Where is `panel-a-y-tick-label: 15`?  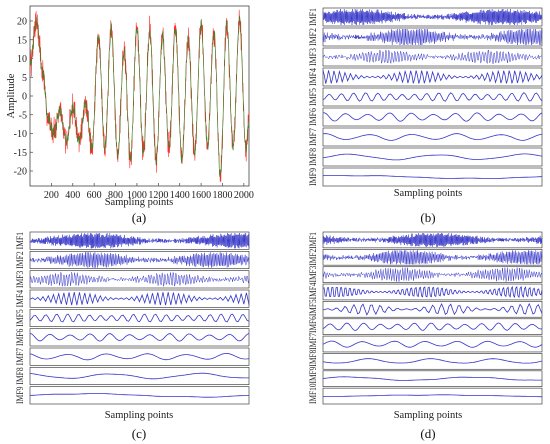 panel-a-y-tick-label: 15 is located at coordinates (22, 40).